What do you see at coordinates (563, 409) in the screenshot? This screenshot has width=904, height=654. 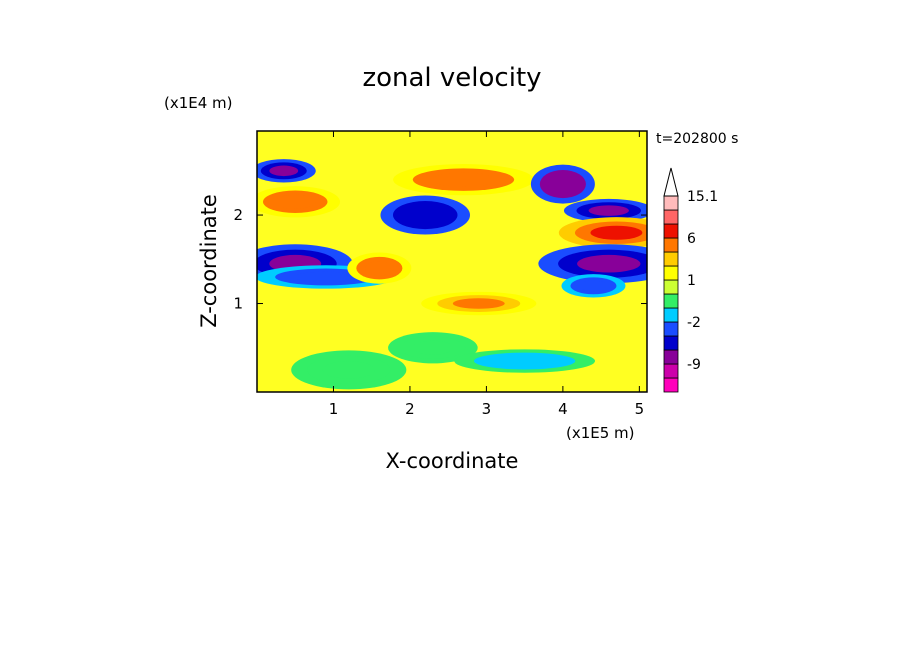 I see `x-tick-label: 4` at bounding box center [563, 409].